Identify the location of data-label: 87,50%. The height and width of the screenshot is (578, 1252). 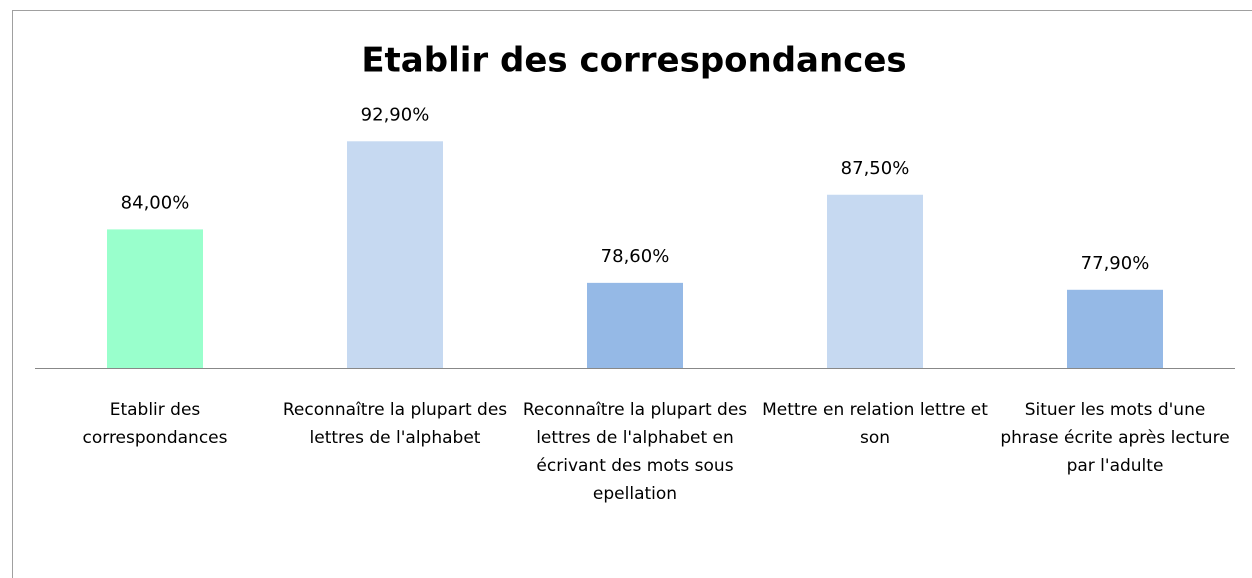
(875, 168).